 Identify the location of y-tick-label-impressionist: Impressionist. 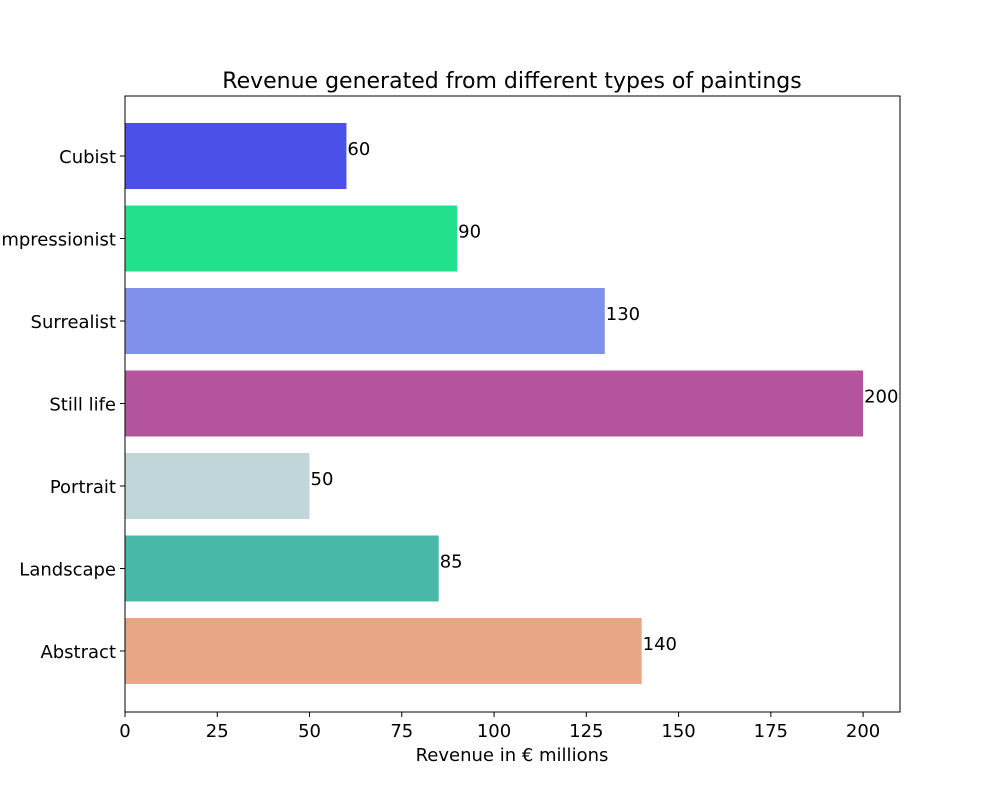
(58, 240).